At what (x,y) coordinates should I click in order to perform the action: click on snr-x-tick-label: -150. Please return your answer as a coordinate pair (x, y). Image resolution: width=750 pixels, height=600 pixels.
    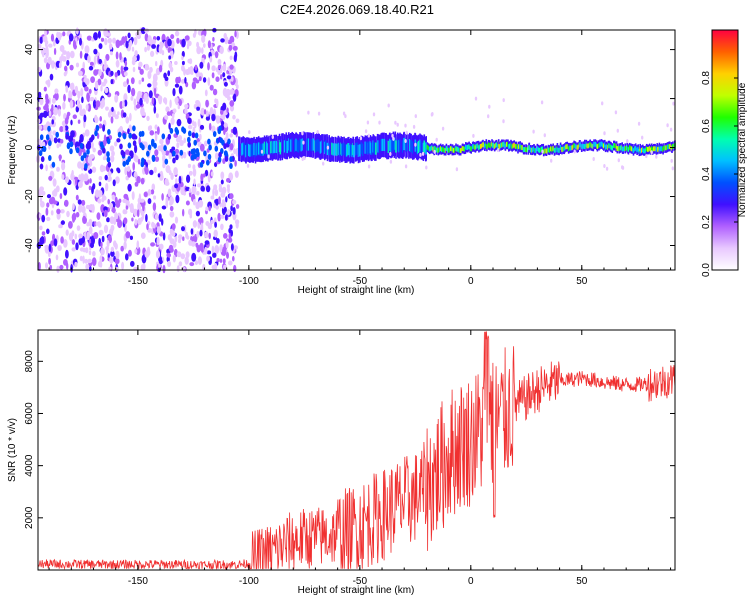
    Looking at the image, I should click on (138, 581).